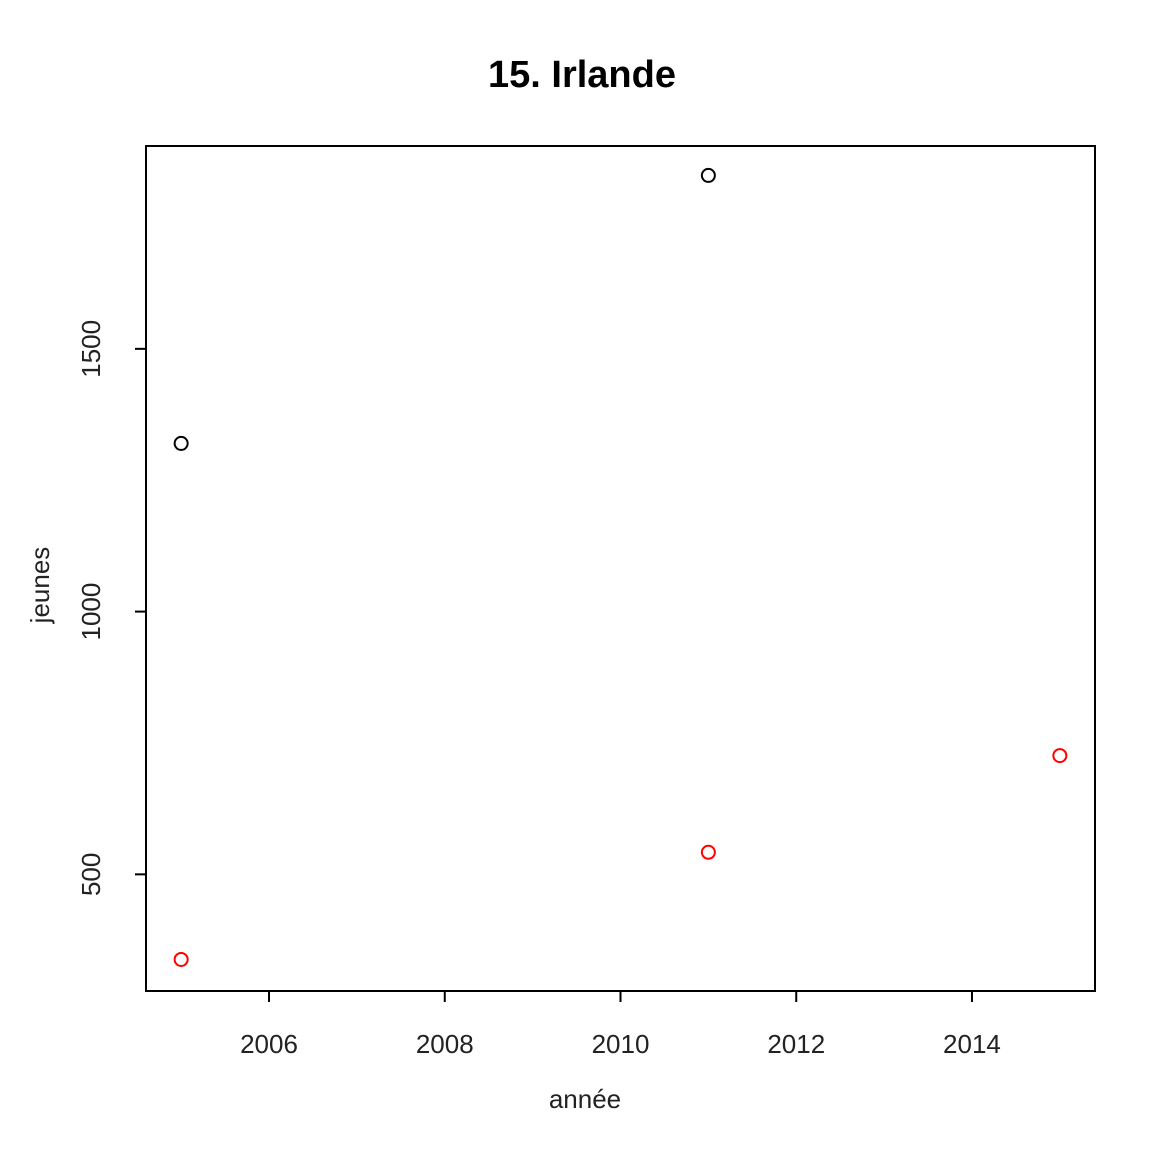  What do you see at coordinates (40, 586) in the screenshot?
I see `y-axis-label: jeunes` at bounding box center [40, 586].